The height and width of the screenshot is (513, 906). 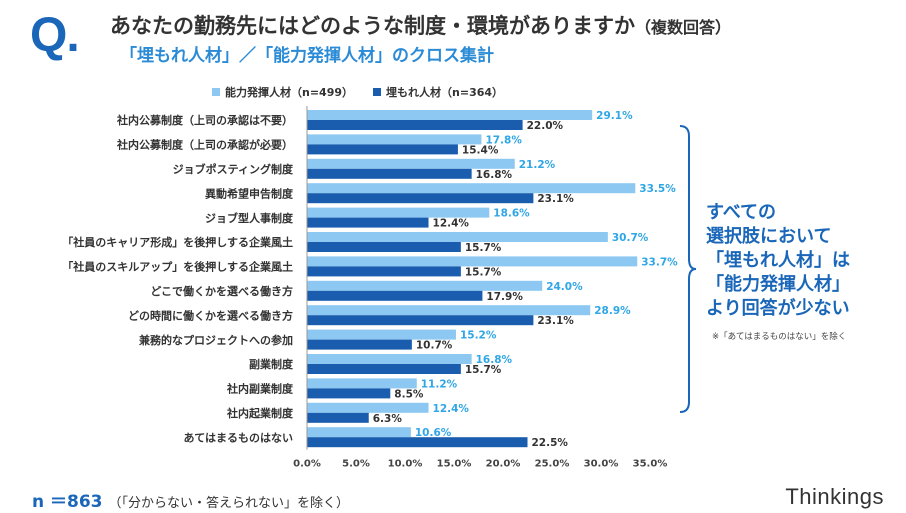 What do you see at coordinates (204, 120) in the screenshot?
I see `category-label: 社内公募制度（上司の承認は不要）` at bounding box center [204, 120].